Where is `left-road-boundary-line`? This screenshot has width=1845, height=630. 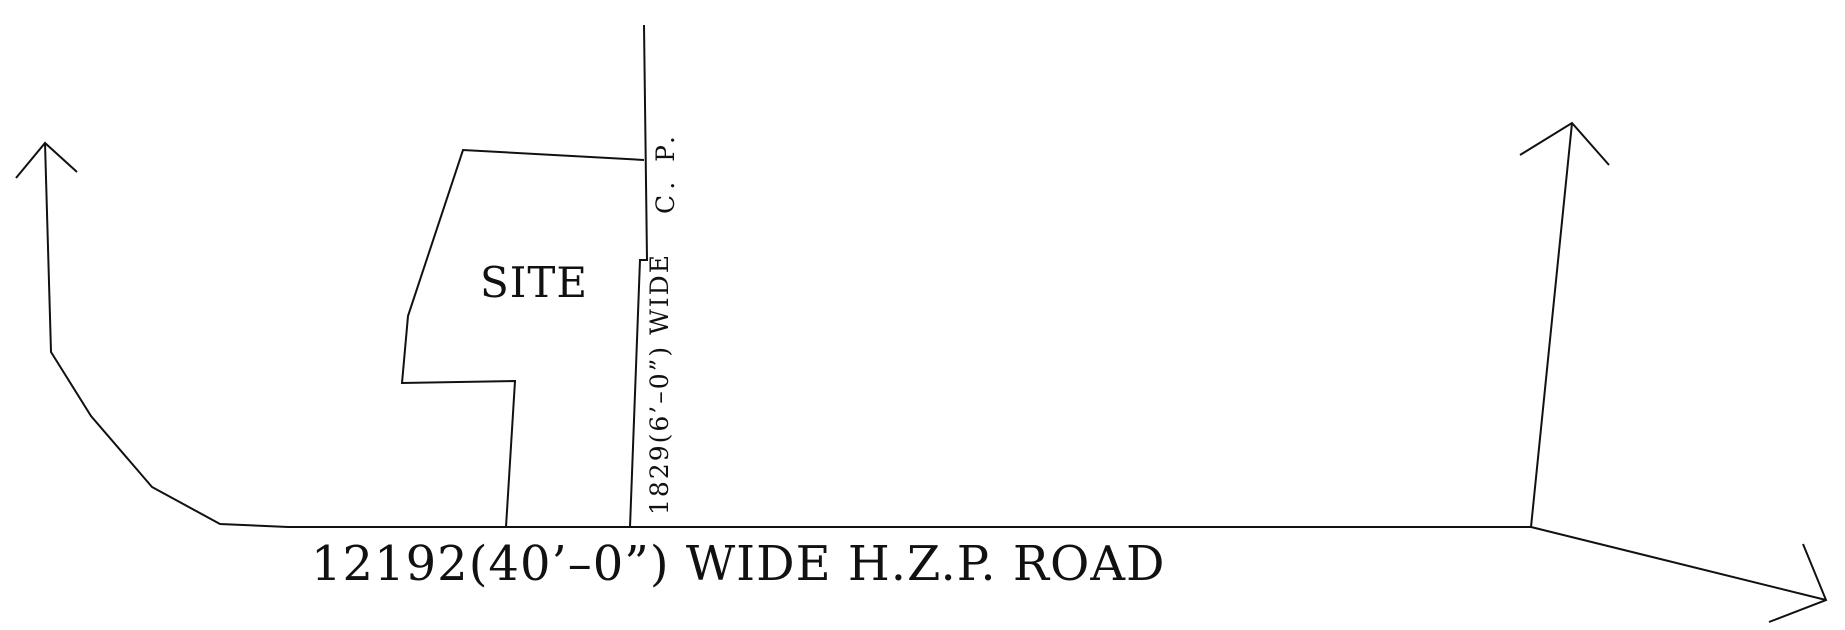 left-road-boundary-line is located at coordinates (166, 335).